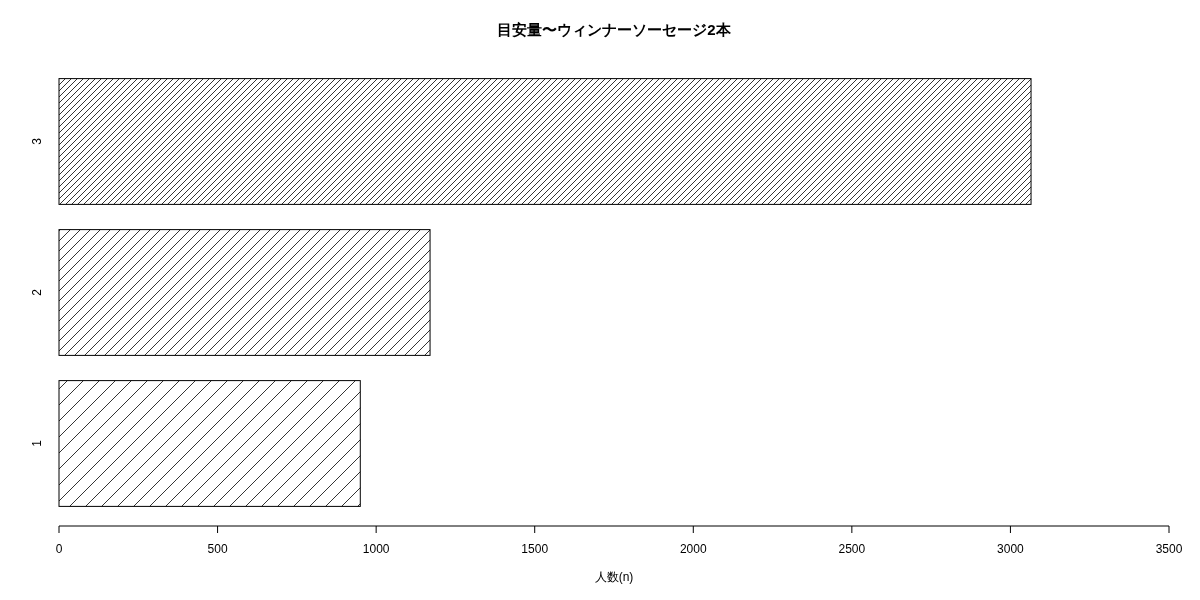 This screenshot has width=1200, height=600. I want to click on x-tick-label: 500, so click(217, 549).